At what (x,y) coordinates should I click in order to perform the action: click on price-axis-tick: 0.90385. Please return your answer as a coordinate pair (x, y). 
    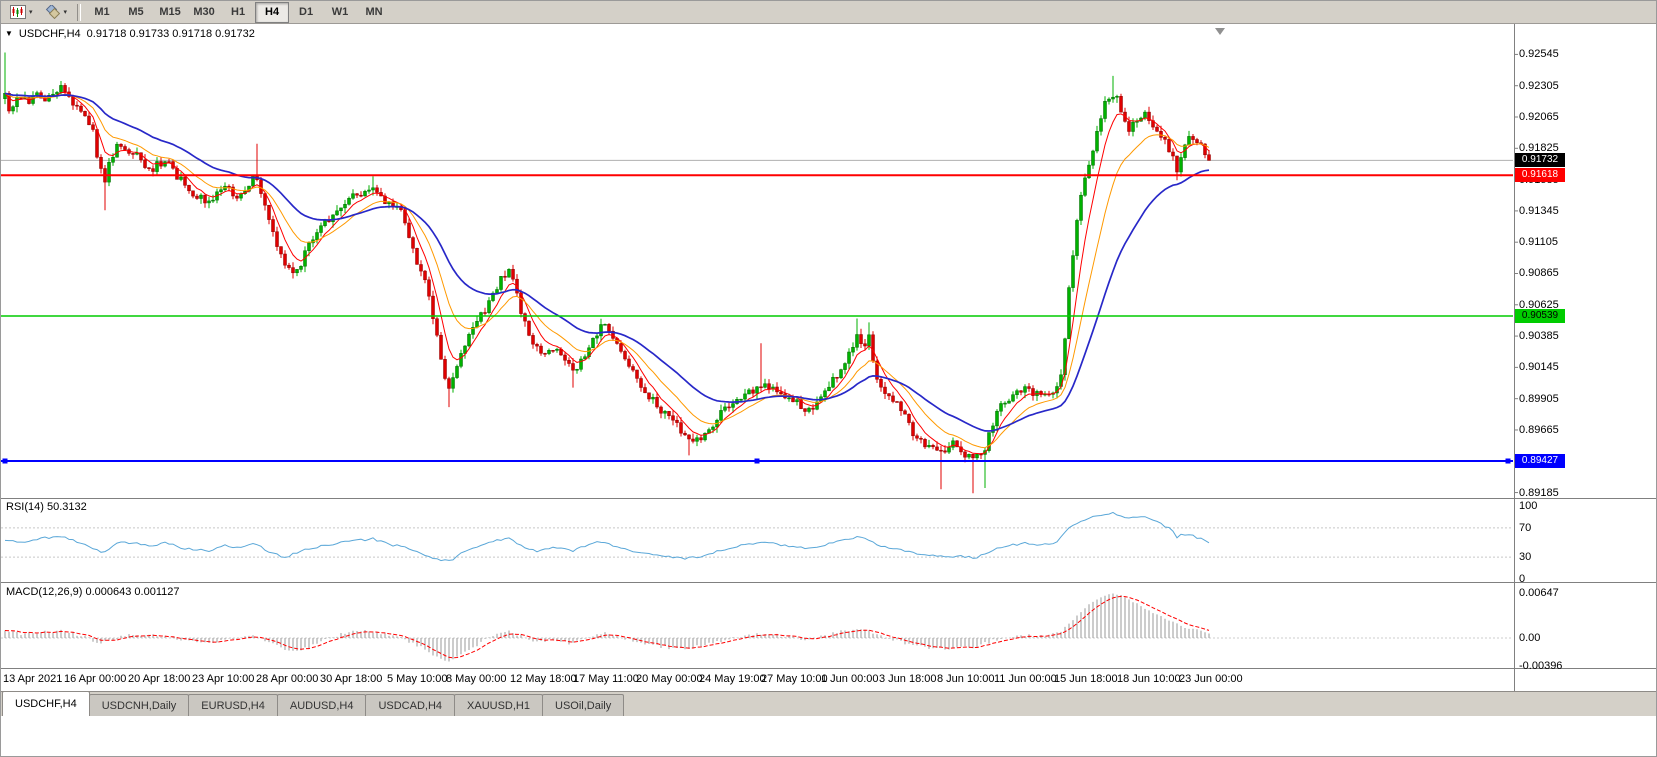
    Looking at the image, I should click on (1539, 336).